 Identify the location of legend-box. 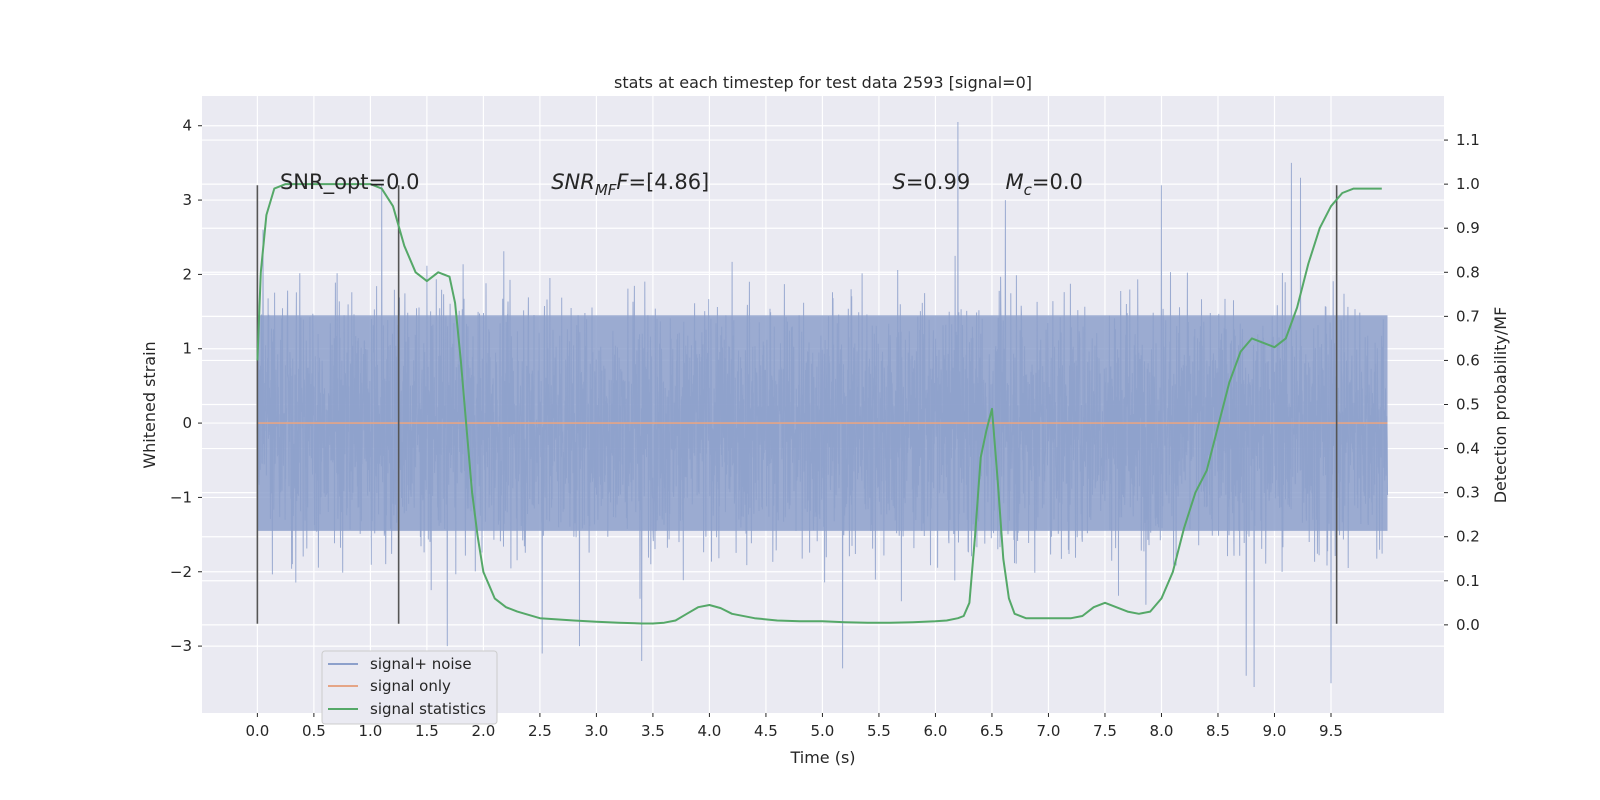
(409, 687).